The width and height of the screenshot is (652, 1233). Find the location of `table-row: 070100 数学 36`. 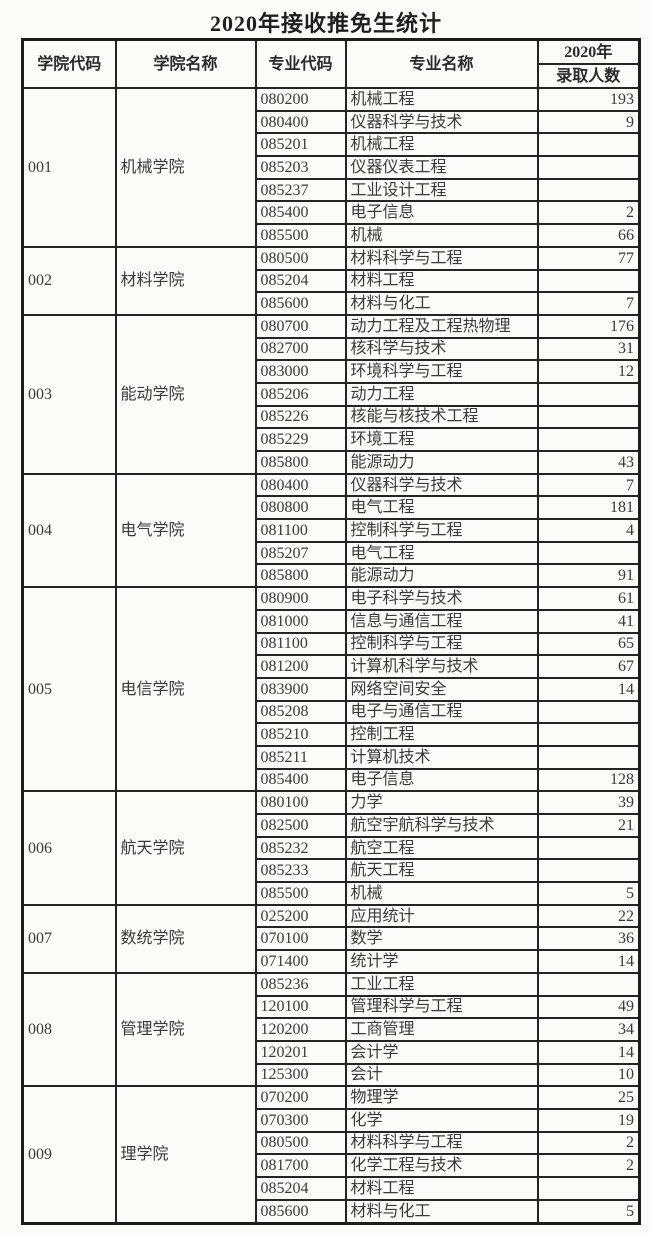

table-row: 070100 数学 36 is located at coordinates (332, 939).